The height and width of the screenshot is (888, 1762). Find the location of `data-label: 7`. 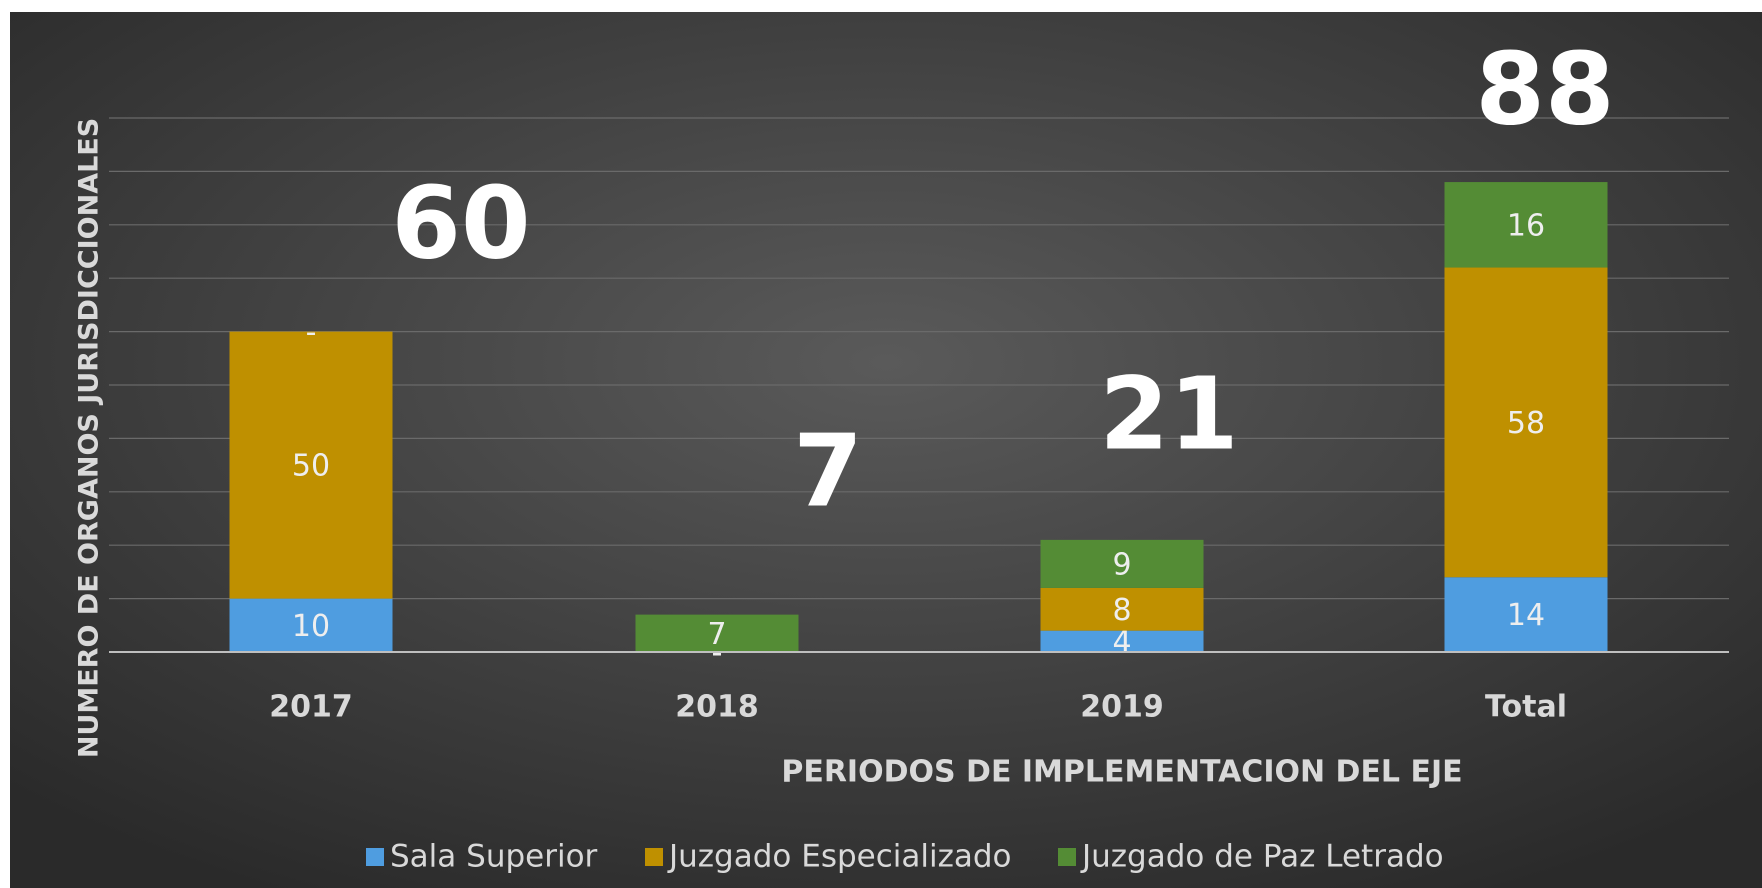

data-label: 7 is located at coordinates (716, 634).